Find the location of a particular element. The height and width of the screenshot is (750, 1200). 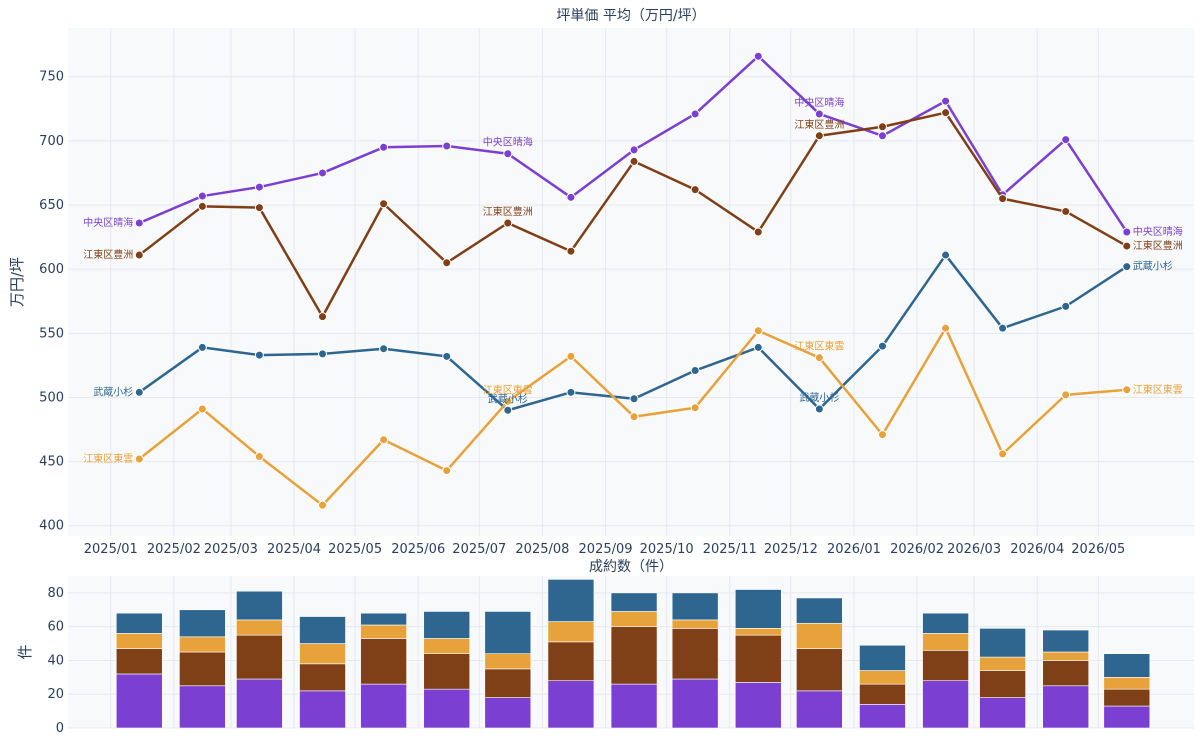

line-y-ticks: 400 450 500 550 600 650 700 750 is located at coordinates (51, 302).